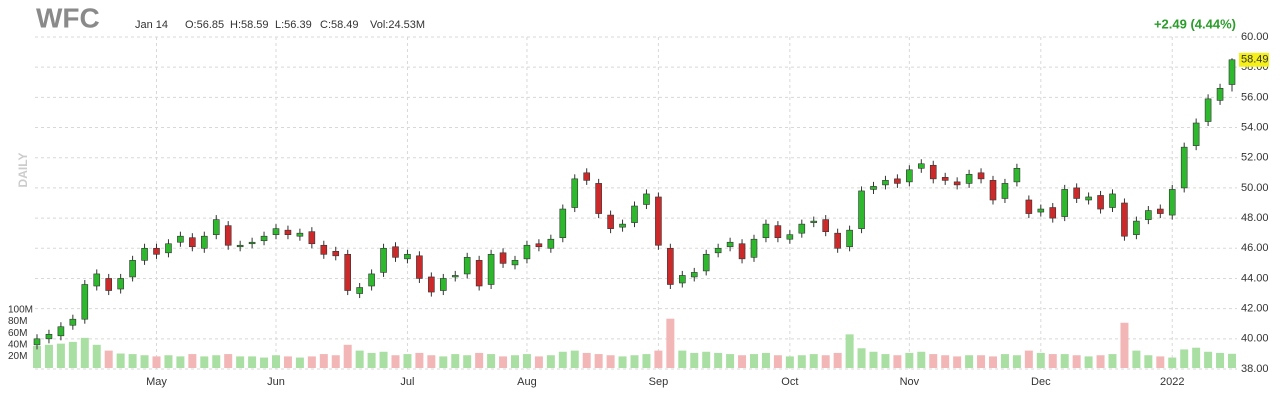 This screenshot has width=1280, height=400. I want to click on last-price: 58.49, so click(1255, 60).